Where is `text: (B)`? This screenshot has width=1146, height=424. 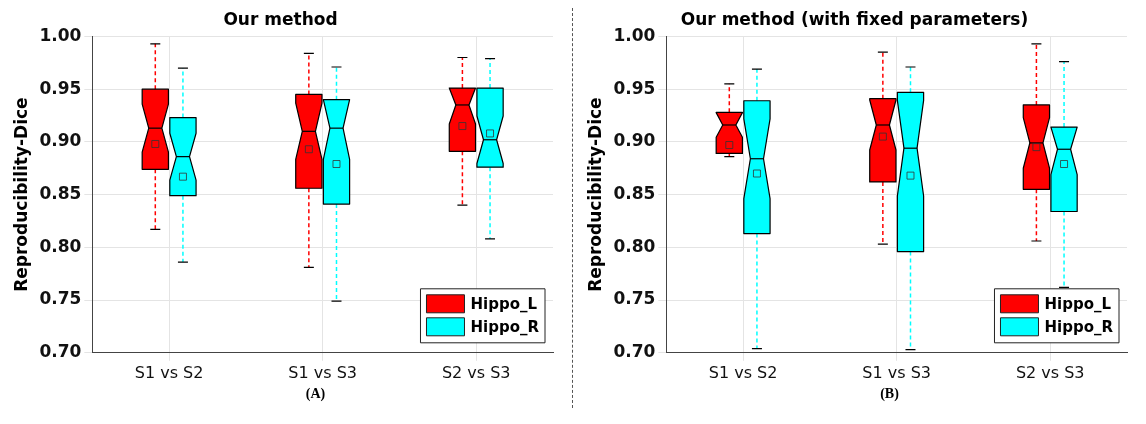
text: (B) is located at coordinates (889, 394).